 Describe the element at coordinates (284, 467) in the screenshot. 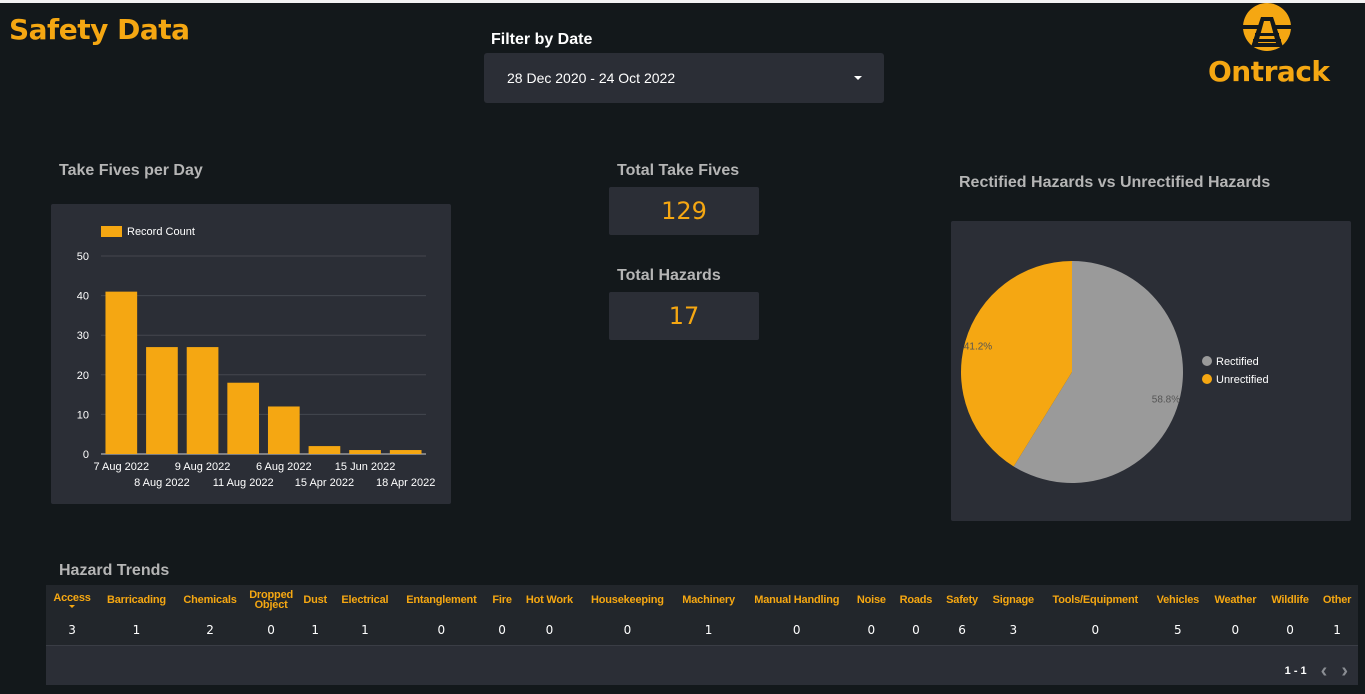

I see `x-tick-label: 6 Aug 2022` at that location.